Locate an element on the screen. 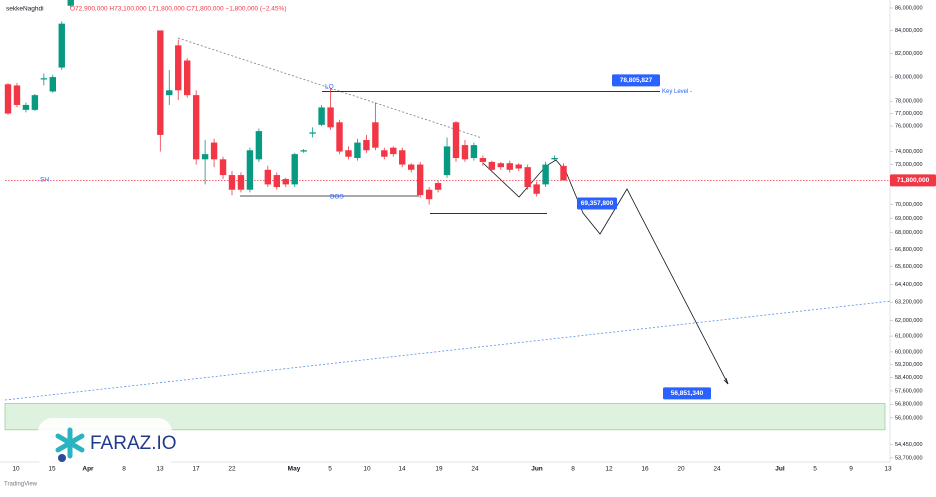  y-tick-label: 76,000,000 is located at coordinates (909, 127).